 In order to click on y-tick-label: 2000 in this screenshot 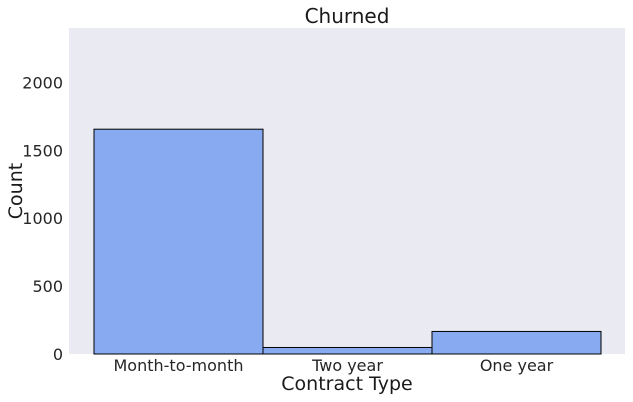, I will do `click(42, 82)`.